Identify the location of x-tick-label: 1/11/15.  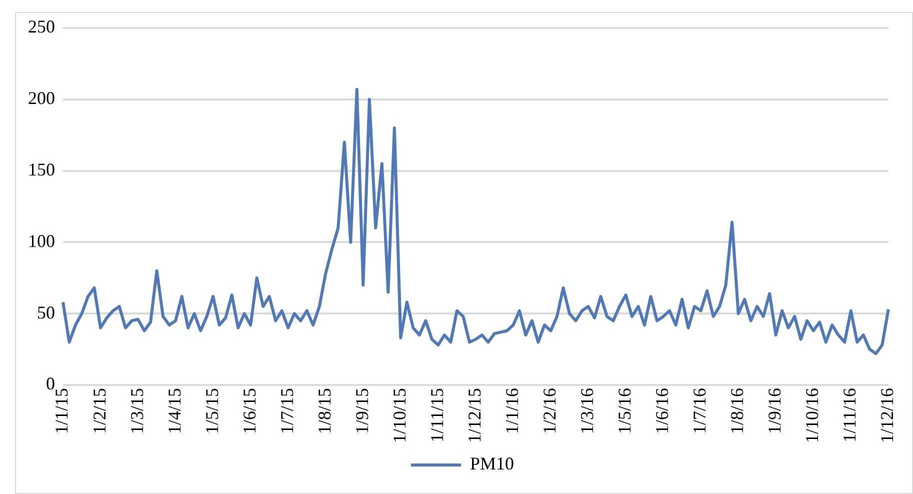
(436, 415).